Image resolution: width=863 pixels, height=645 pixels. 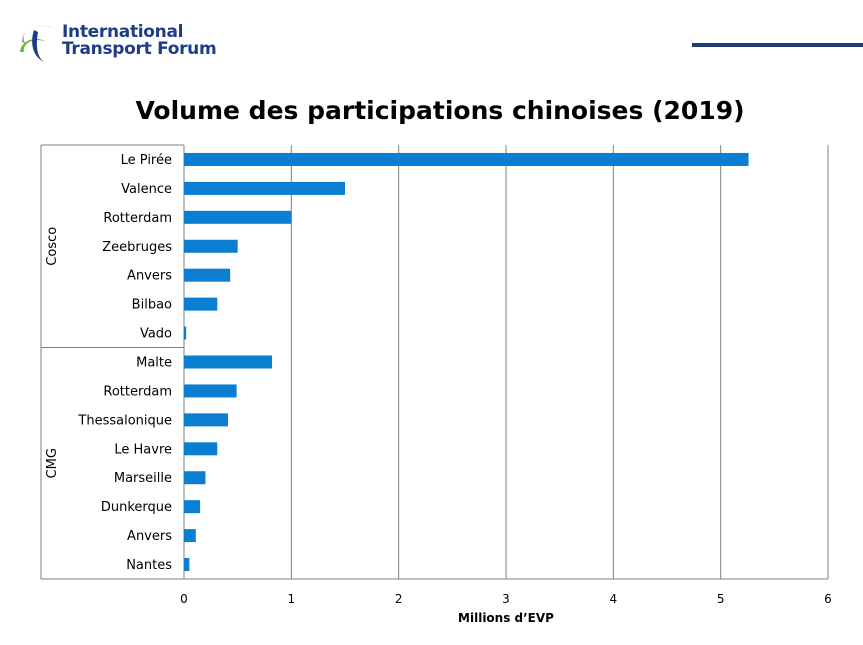 What do you see at coordinates (143, 478) in the screenshot?
I see `category-label: Marseille` at bounding box center [143, 478].